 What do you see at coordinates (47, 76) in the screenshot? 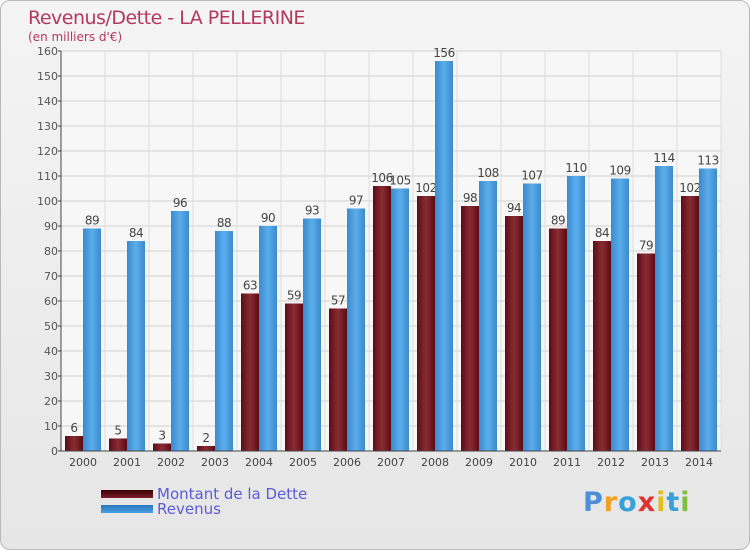
I see `y-tick-label: 150` at bounding box center [47, 76].